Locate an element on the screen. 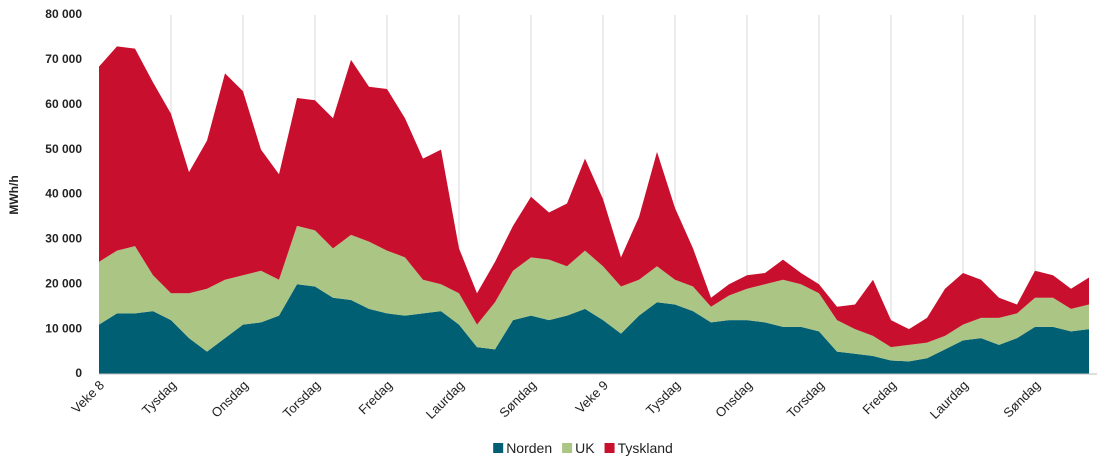 The image size is (1097, 464). y-tick-label: 80 000 is located at coordinates (63, 14).